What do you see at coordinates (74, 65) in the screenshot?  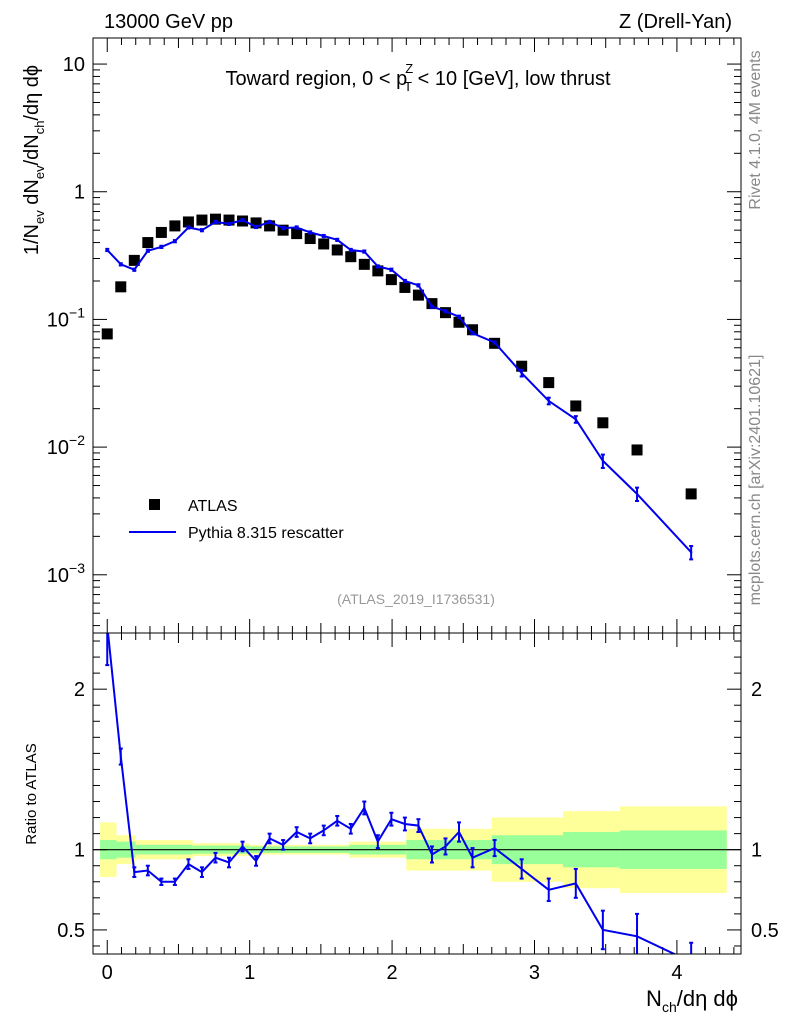 I see `main-y-tick-label: 10` at bounding box center [74, 65].